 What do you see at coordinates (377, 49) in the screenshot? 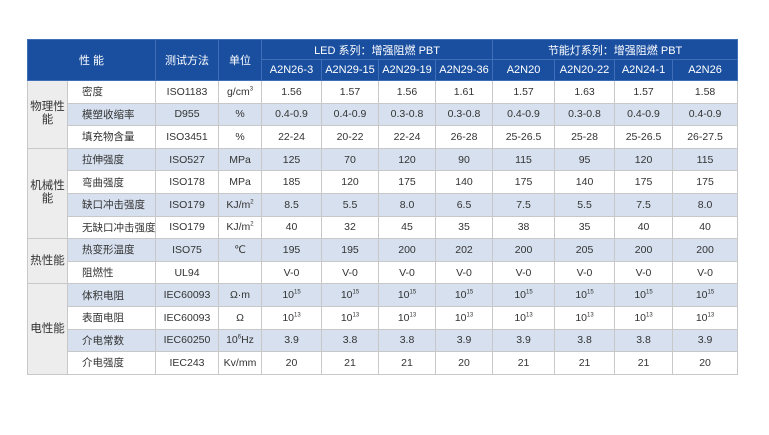
I see `header-led-group: LED 系列：增强阻燃 PBT` at bounding box center [377, 49].